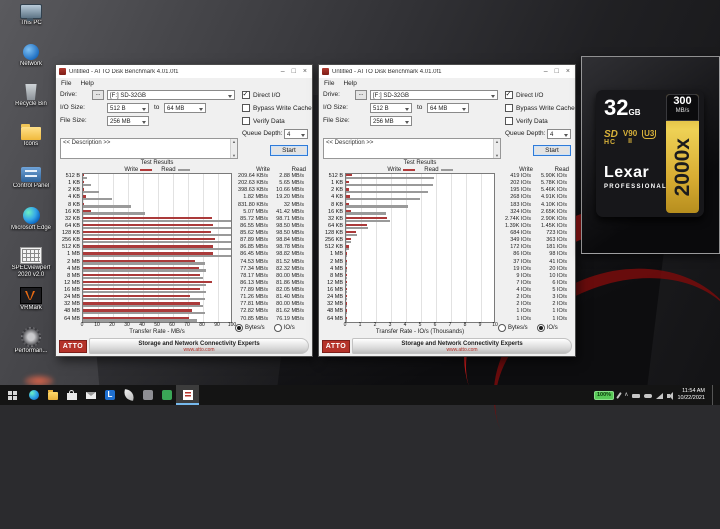  What do you see at coordinates (31, 307) in the screenshot?
I see `desktop-icon-vrmark: VRMark` at bounding box center [31, 307].